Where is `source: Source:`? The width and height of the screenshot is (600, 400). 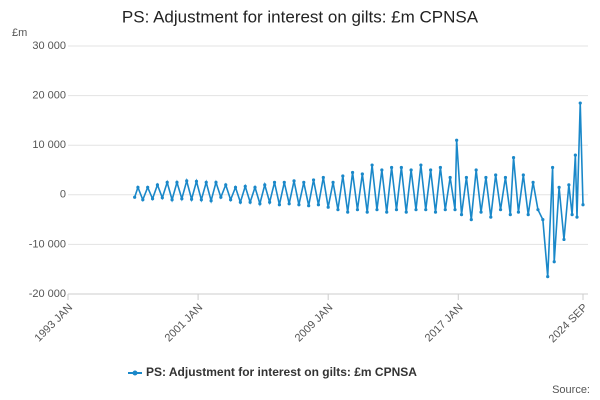
source: Source: is located at coordinates (571, 390).